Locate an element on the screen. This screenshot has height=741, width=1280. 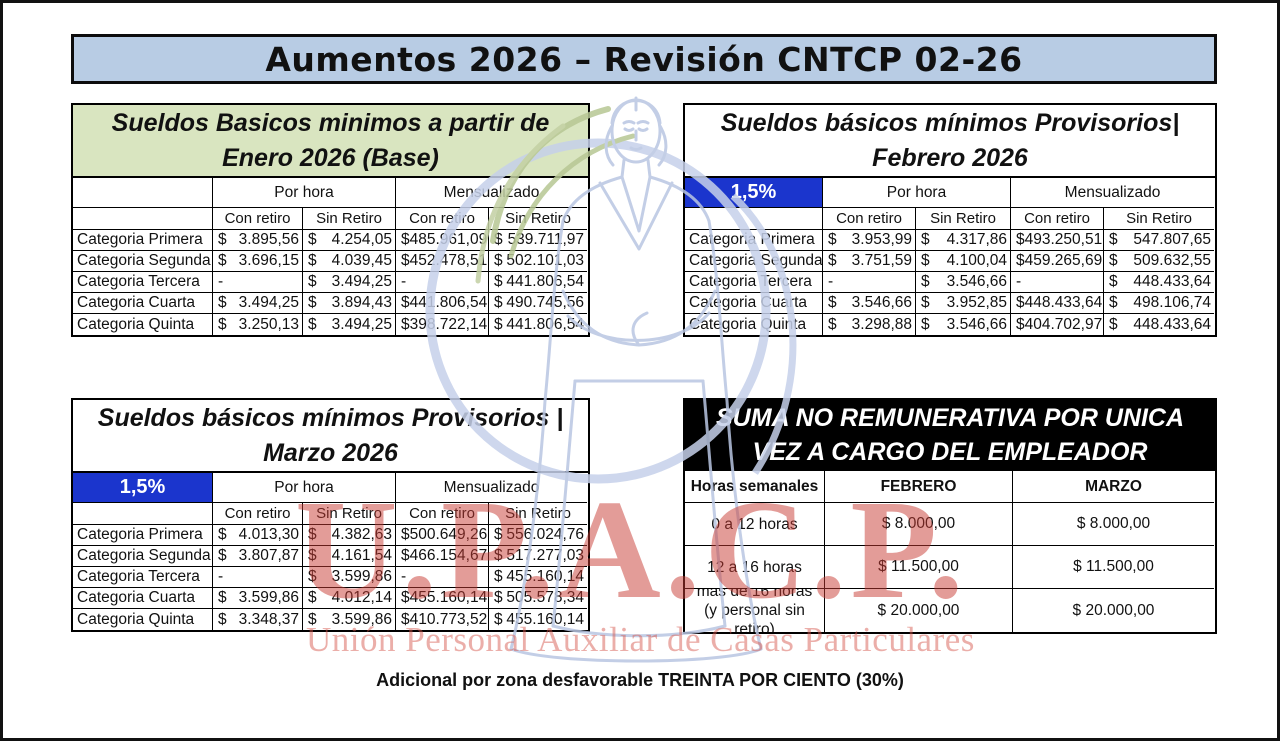
value-cell: $410.773,52 is located at coordinates (442, 619).